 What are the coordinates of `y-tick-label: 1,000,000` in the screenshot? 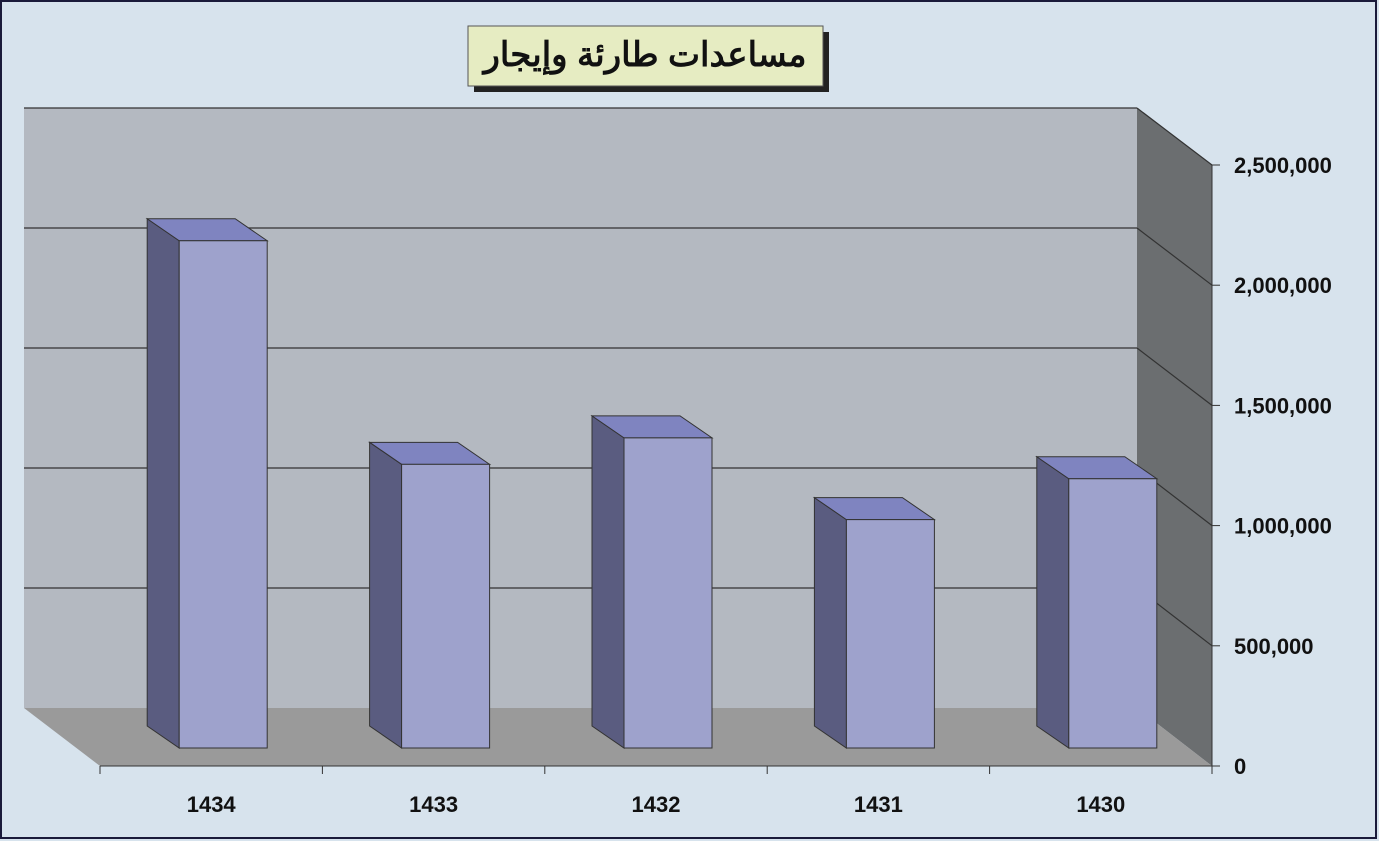 It's located at (1283, 526).